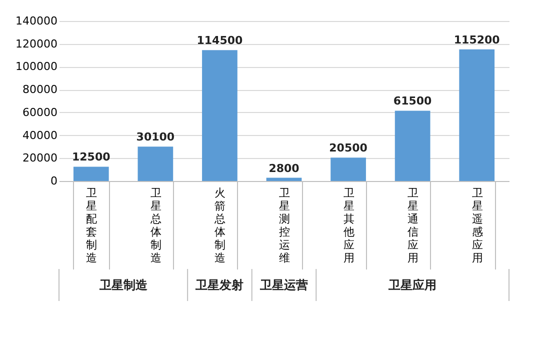 The height and width of the screenshot is (351, 550). I want to click on x-tick-label: 卫星其他应用, so click(348, 225).